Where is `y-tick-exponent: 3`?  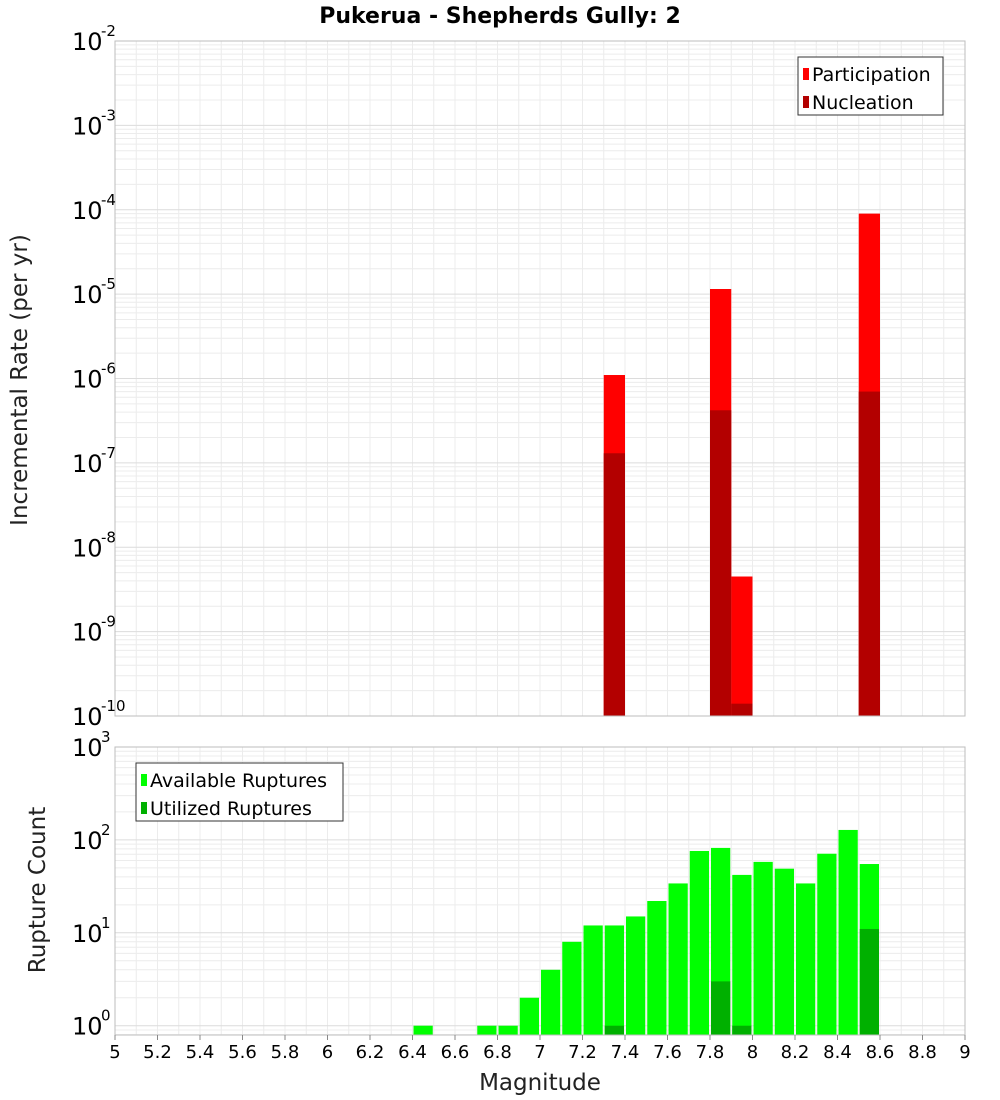 y-tick-exponent: 3 is located at coordinates (106, 737).